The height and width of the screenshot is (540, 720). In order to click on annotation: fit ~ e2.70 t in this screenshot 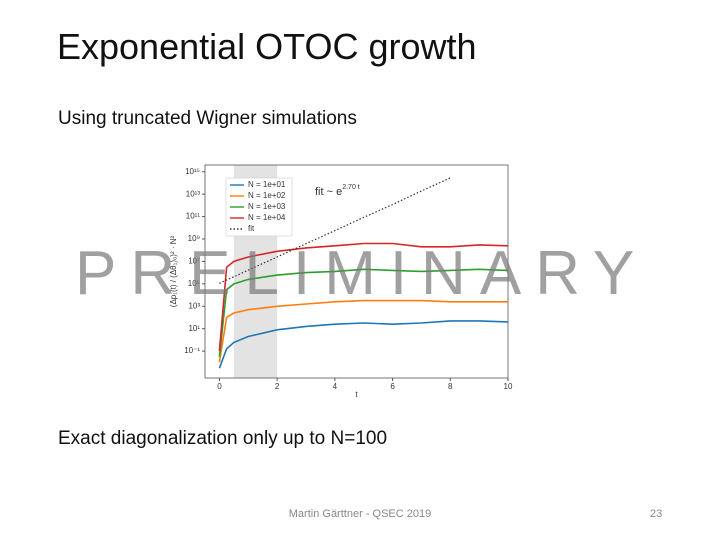, I will do `click(337, 191)`.